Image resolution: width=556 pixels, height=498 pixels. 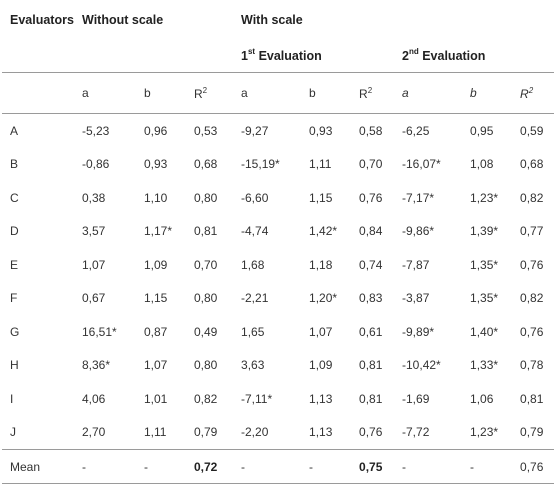 What do you see at coordinates (381, 130) in the screenshot?
I see `table-cell: 0,58` at bounding box center [381, 130].